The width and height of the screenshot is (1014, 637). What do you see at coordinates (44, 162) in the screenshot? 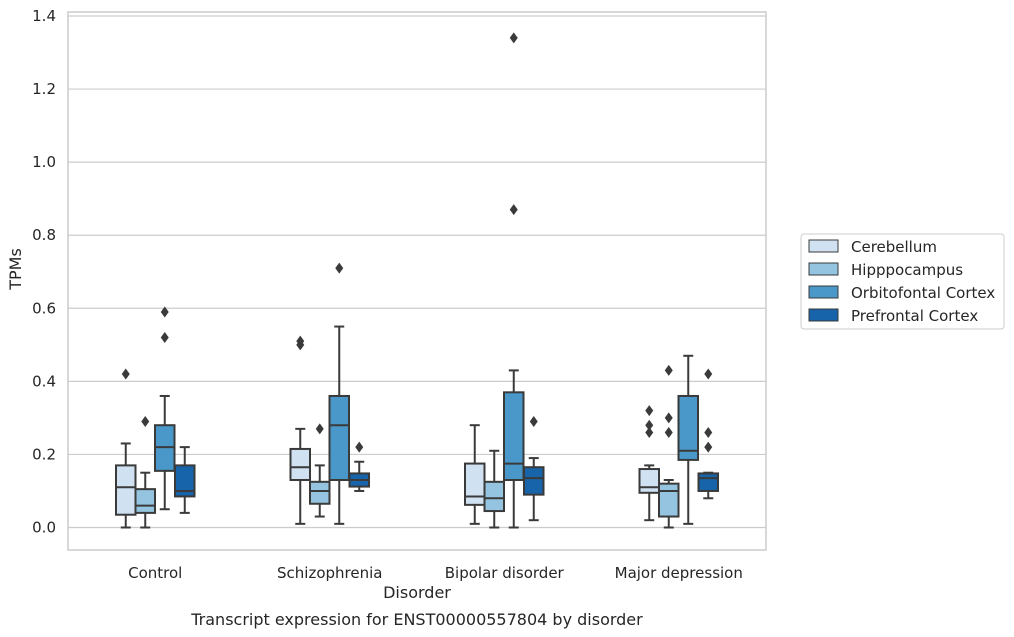
I see `y-tick-label: 1.0` at bounding box center [44, 162].